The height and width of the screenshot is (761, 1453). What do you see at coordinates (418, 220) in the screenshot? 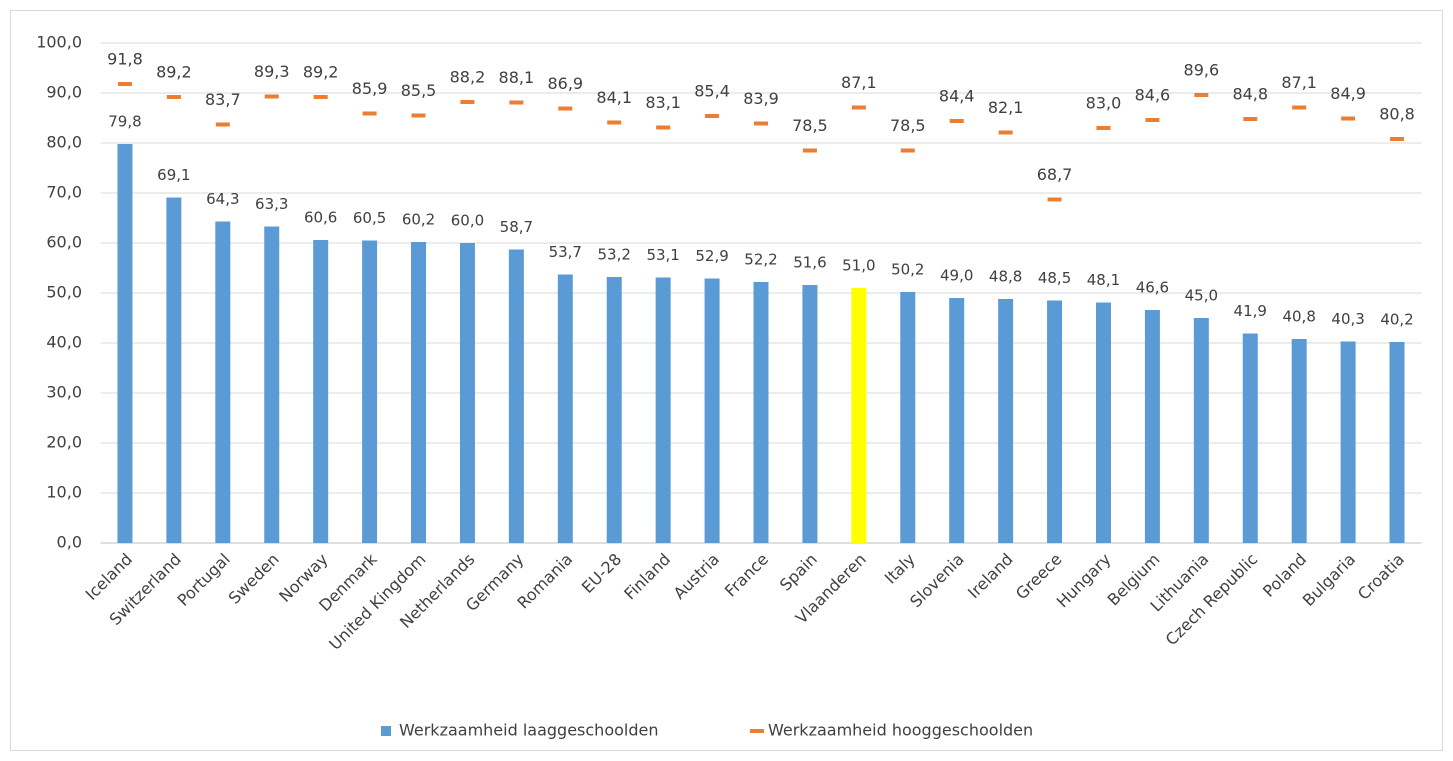
I see `value-label: 60,2` at bounding box center [418, 220].